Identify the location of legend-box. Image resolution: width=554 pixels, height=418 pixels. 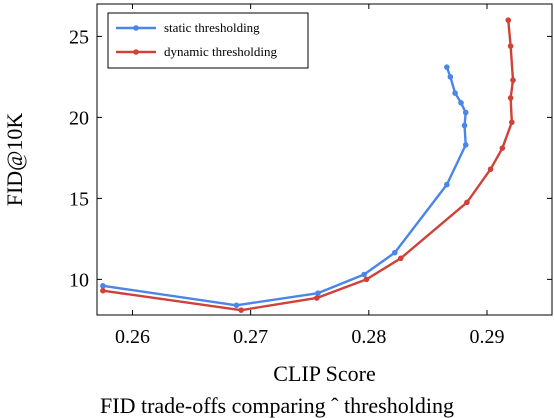
(208, 40).